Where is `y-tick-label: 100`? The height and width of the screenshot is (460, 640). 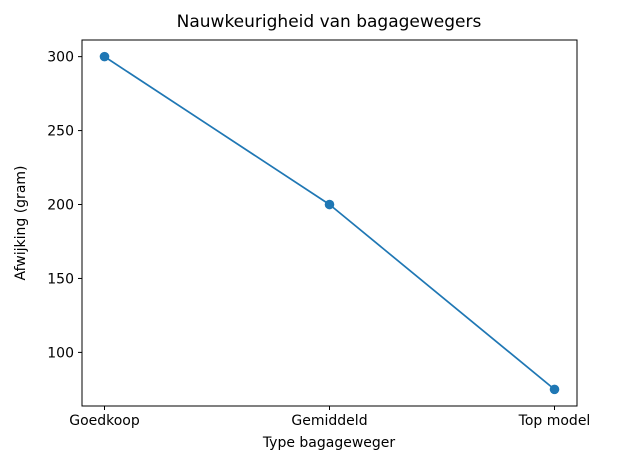
y-tick-label: 100 is located at coordinates (60, 353).